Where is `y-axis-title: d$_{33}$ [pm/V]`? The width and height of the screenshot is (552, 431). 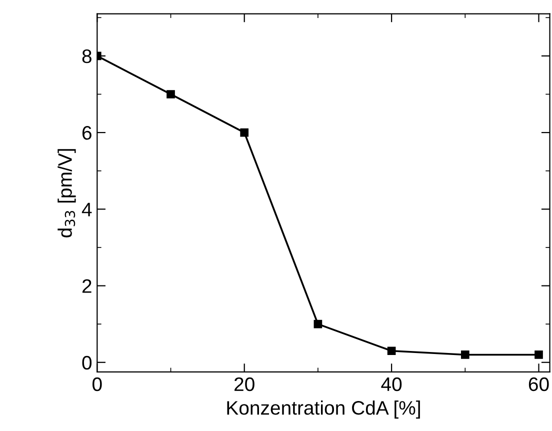 y-axis-title: d$_{33}$ [pm/V] is located at coordinates (67, 193).